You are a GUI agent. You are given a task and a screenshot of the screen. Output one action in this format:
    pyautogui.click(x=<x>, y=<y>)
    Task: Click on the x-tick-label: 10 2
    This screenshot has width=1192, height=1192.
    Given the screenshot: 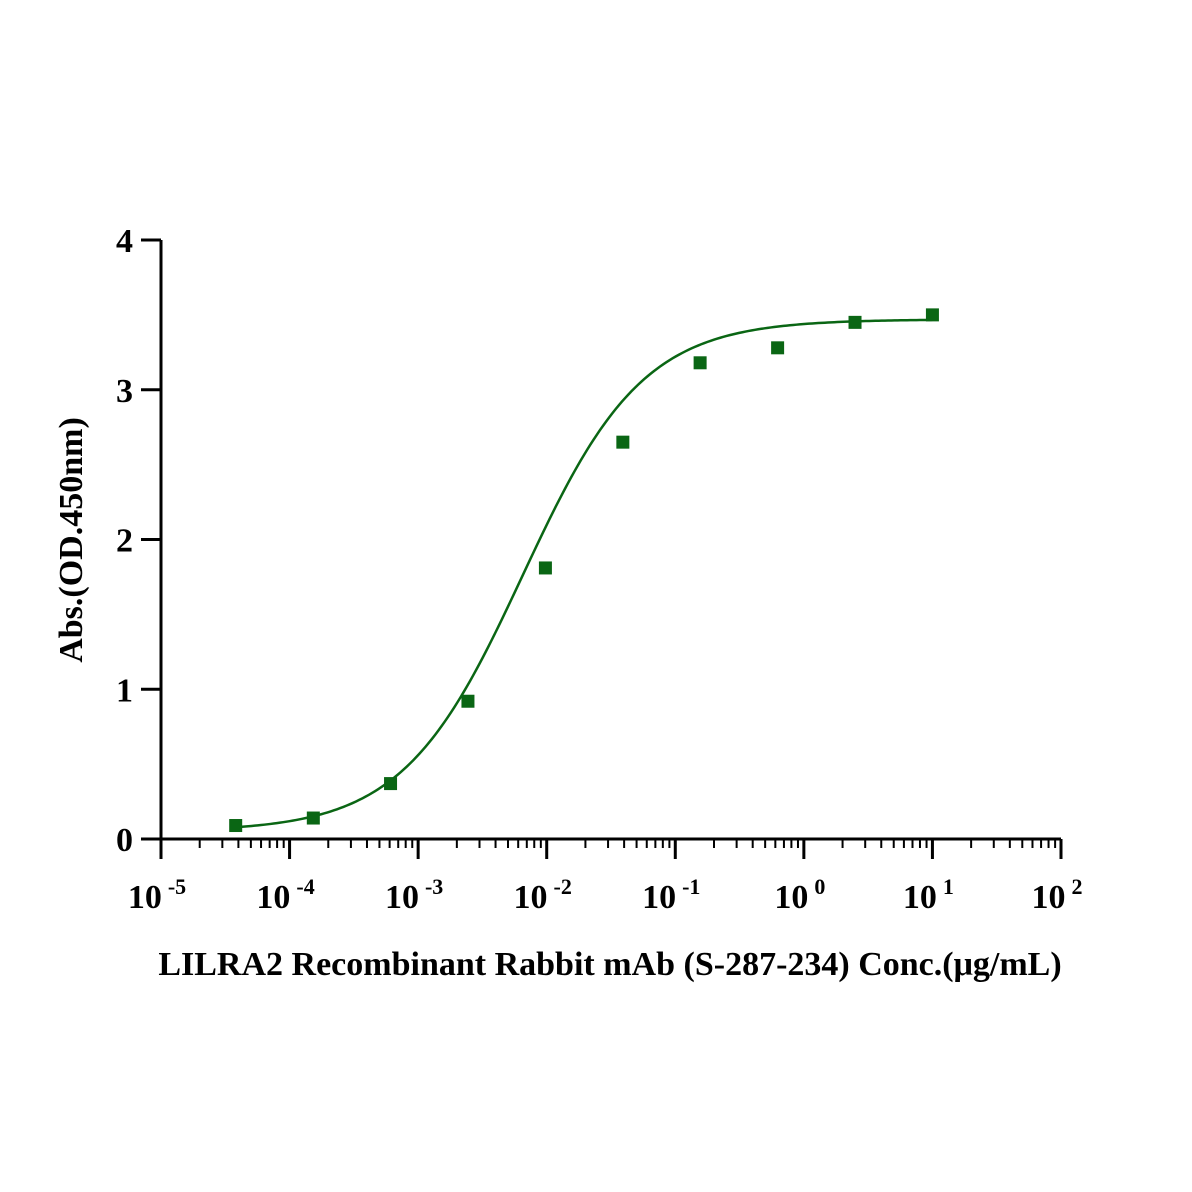 What is the action you would take?
    pyautogui.click(x=1057, y=895)
    